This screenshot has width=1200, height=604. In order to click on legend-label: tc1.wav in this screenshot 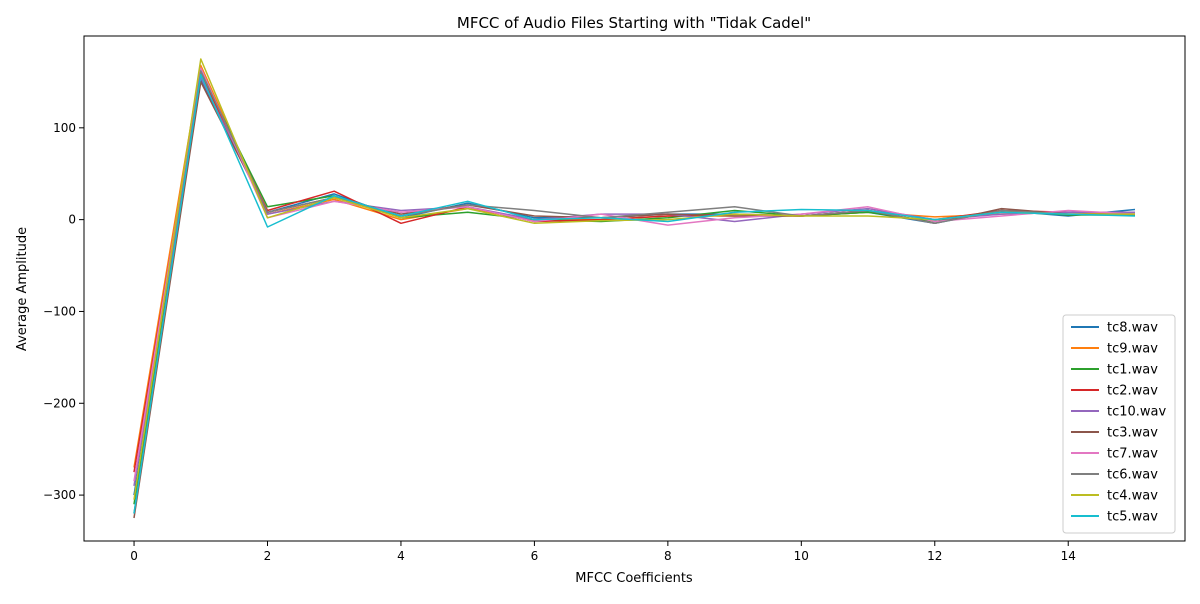, I will do `click(1132, 370)`.